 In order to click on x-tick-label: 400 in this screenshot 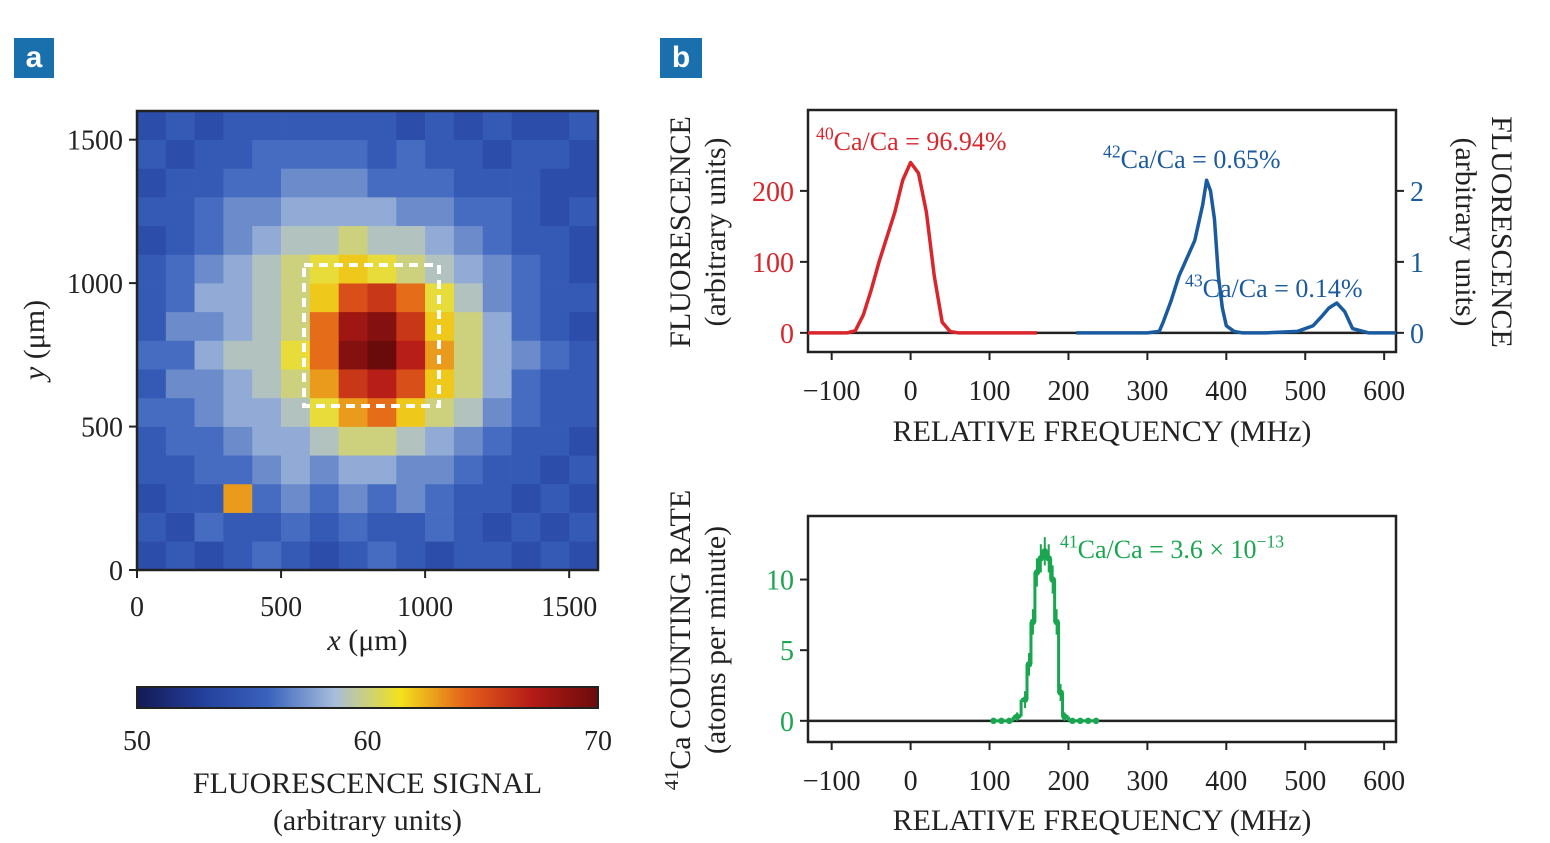, I will do `click(1226, 391)`.